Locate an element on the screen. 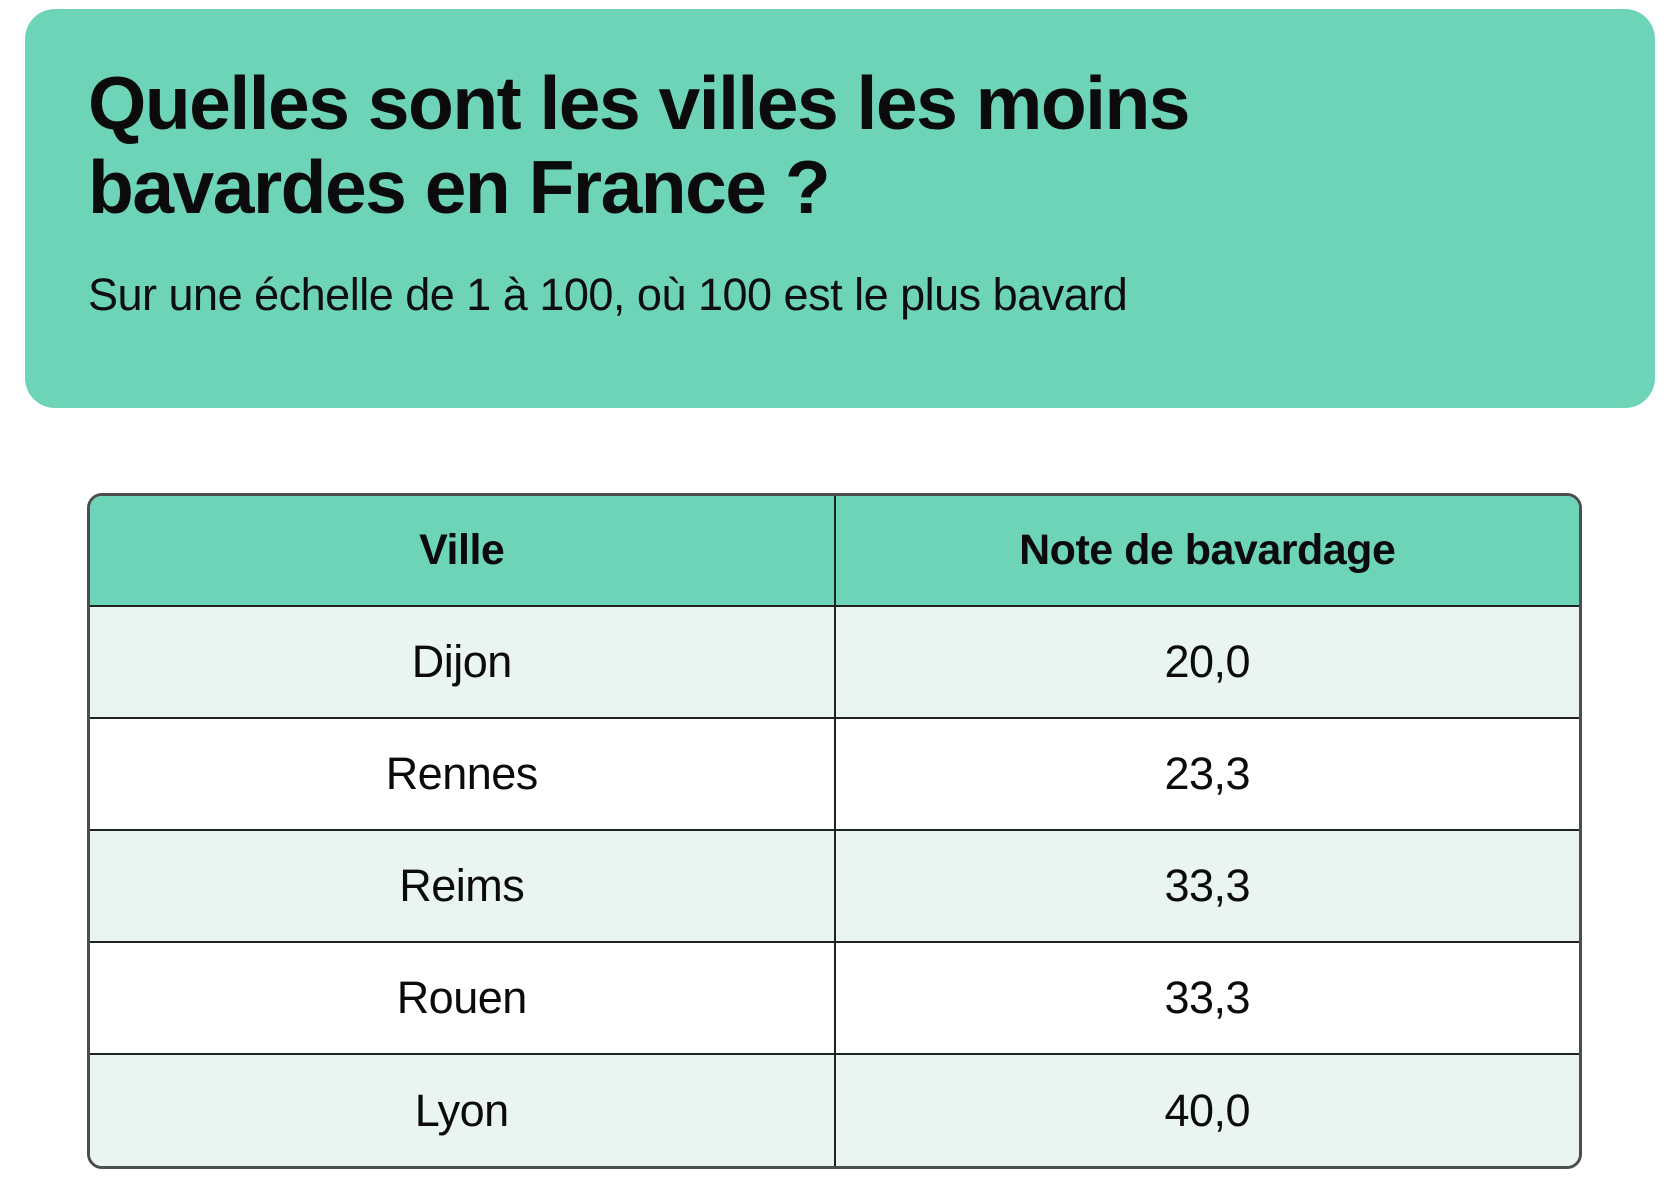  table-row-rouen: Rouen 33,3 is located at coordinates (834, 998).